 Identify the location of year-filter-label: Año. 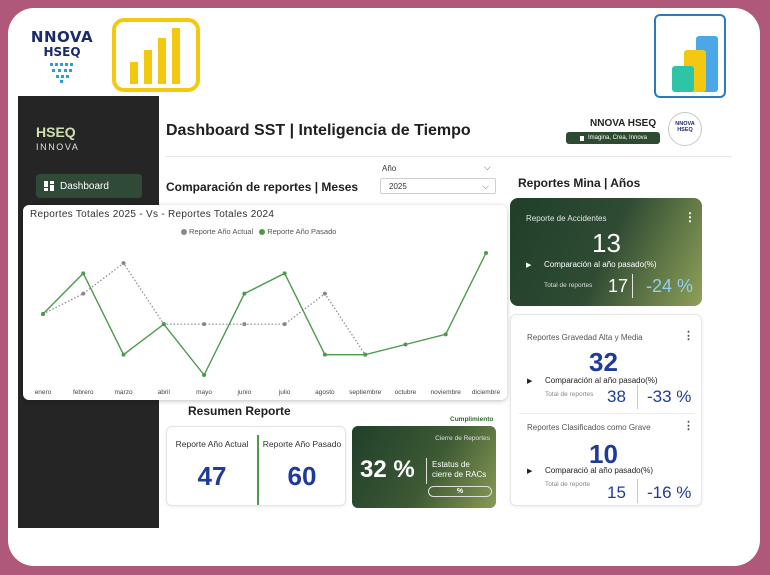
(389, 168).